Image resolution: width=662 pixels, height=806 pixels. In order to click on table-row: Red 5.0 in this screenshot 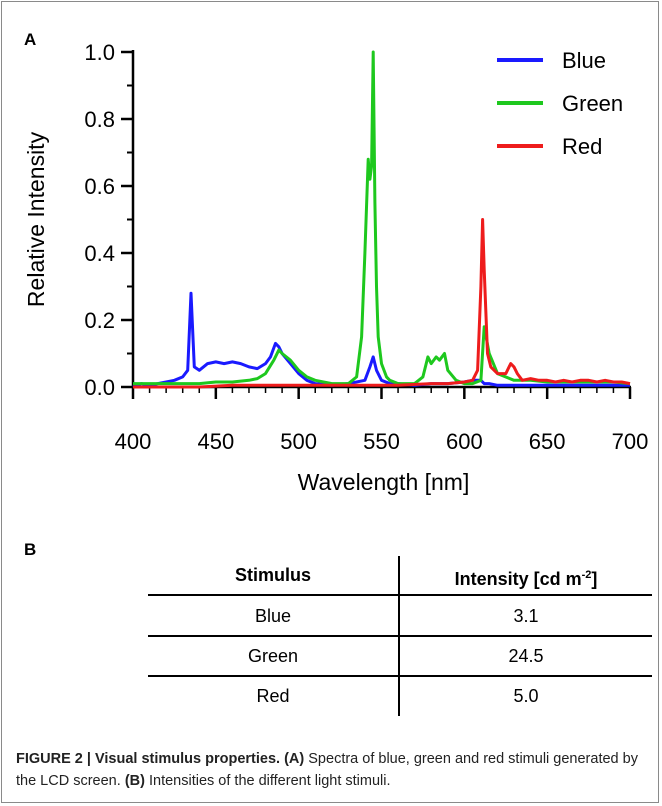, I will do `click(400, 696)`.